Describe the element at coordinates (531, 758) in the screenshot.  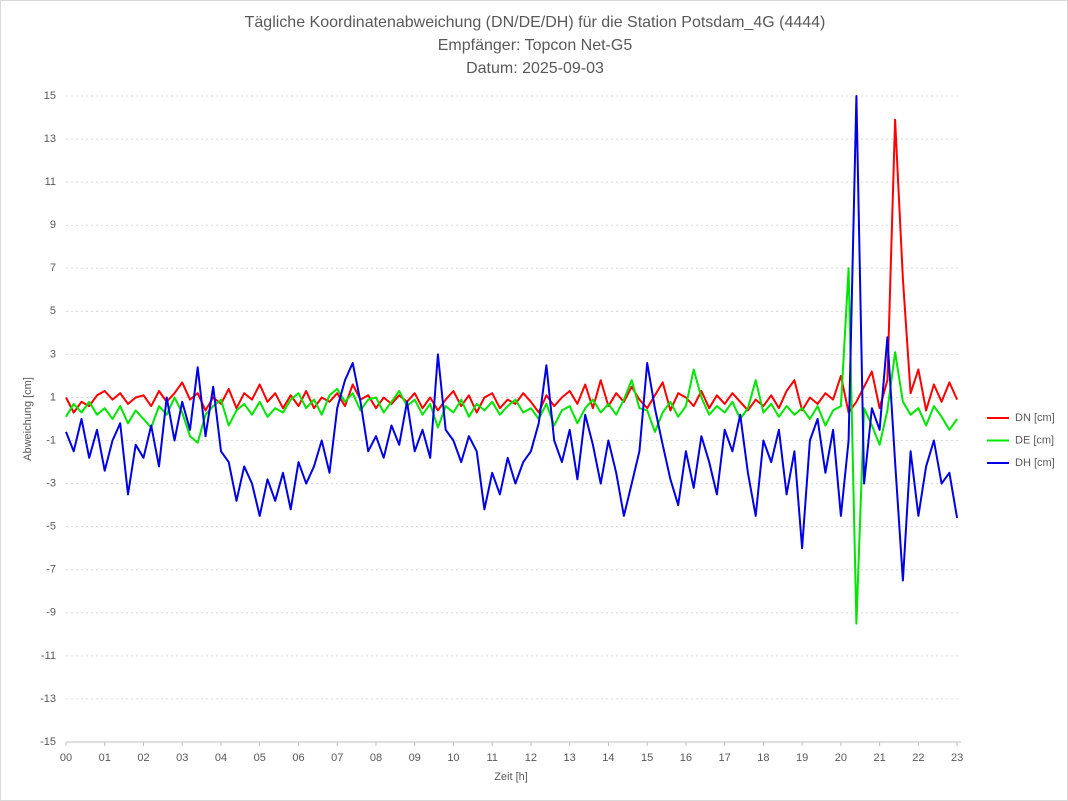
I see `x-tick-label: 12` at that location.